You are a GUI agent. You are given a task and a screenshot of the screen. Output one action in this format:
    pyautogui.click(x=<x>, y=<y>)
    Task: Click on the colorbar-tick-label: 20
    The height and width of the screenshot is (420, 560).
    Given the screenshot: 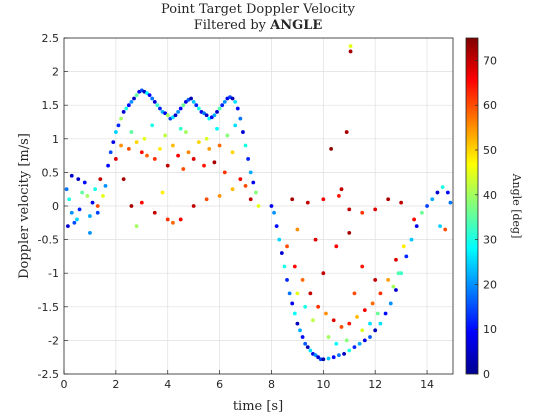 What is the action you would take?
    pyautogui.click(x=490, y=284)
    